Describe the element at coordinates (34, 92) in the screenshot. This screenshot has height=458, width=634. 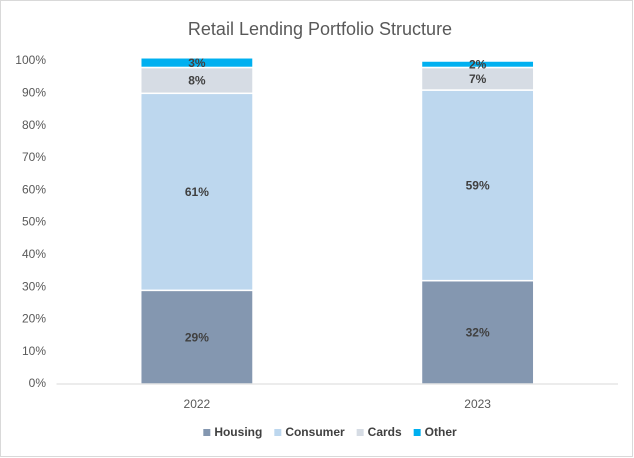
I see `y-tick-label: 90%` at that location.